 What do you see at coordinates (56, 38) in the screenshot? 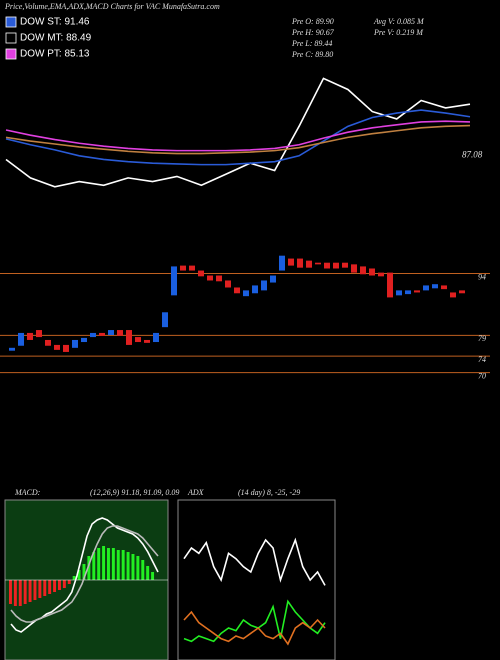
I see `legend-label: DOW MT: 88.49` at bounding box center [56, 38].